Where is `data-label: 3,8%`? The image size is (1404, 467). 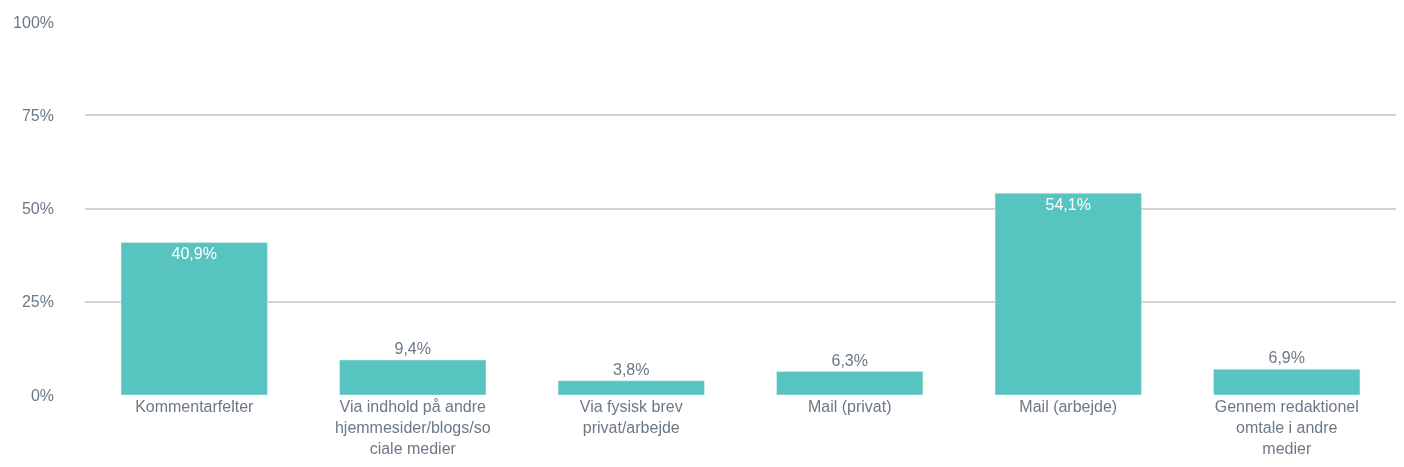 data-label: 3,8% is located at coordinates (631, 369).